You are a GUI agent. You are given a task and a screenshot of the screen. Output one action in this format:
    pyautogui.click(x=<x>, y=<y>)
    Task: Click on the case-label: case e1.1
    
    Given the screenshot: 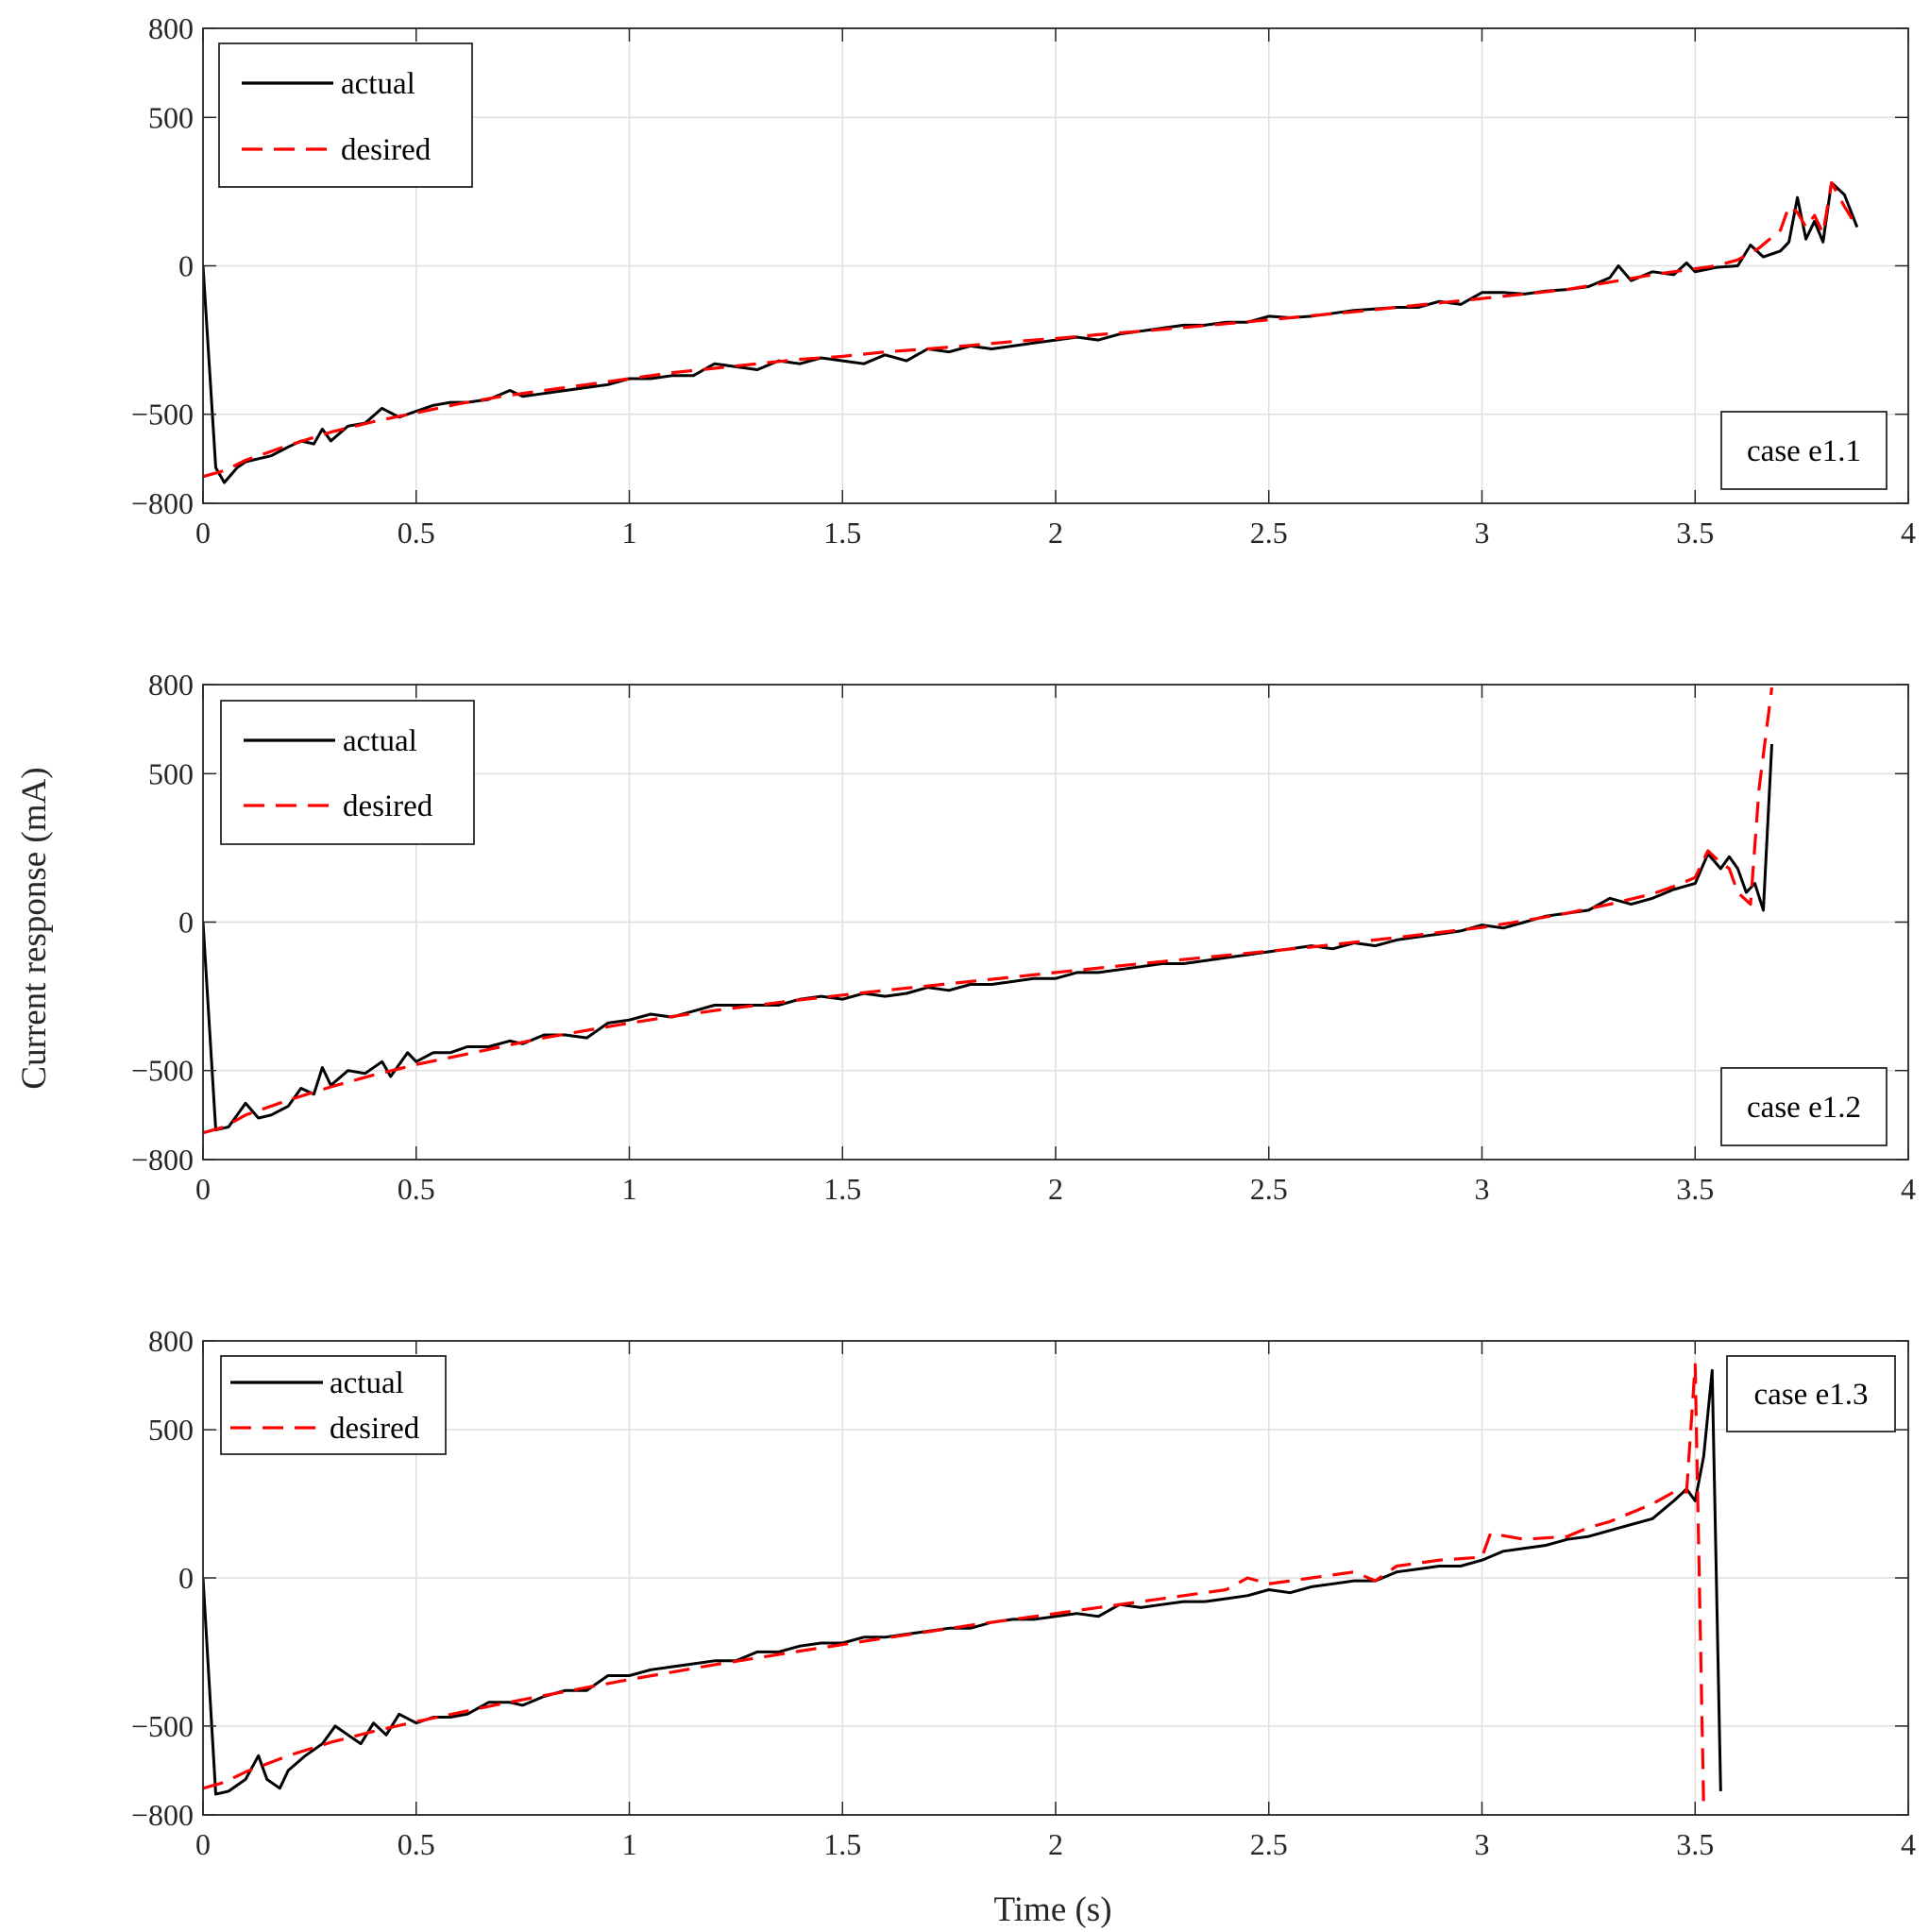 What is the action you would take?
    pyautogui.click(x=1804, y=451)
    